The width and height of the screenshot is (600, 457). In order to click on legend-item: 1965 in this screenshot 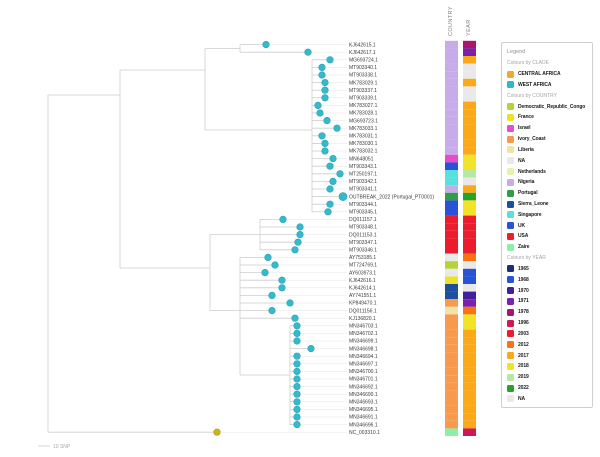, I will do `click(547, 269)`.